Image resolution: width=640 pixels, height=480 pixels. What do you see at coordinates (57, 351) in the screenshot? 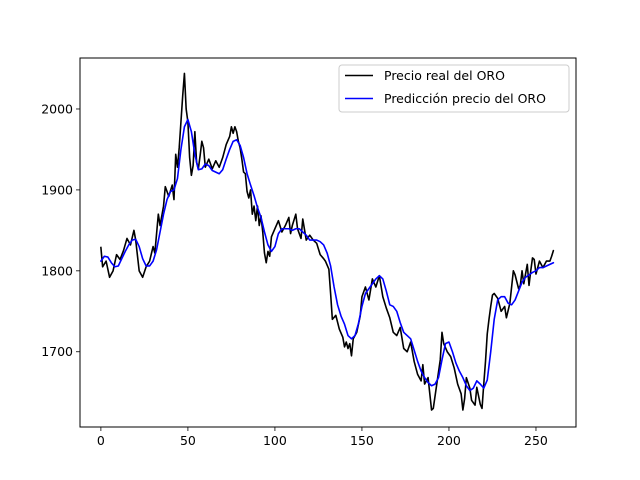
I see `y-tick-label: 1700` at bounding box center [57, 351].